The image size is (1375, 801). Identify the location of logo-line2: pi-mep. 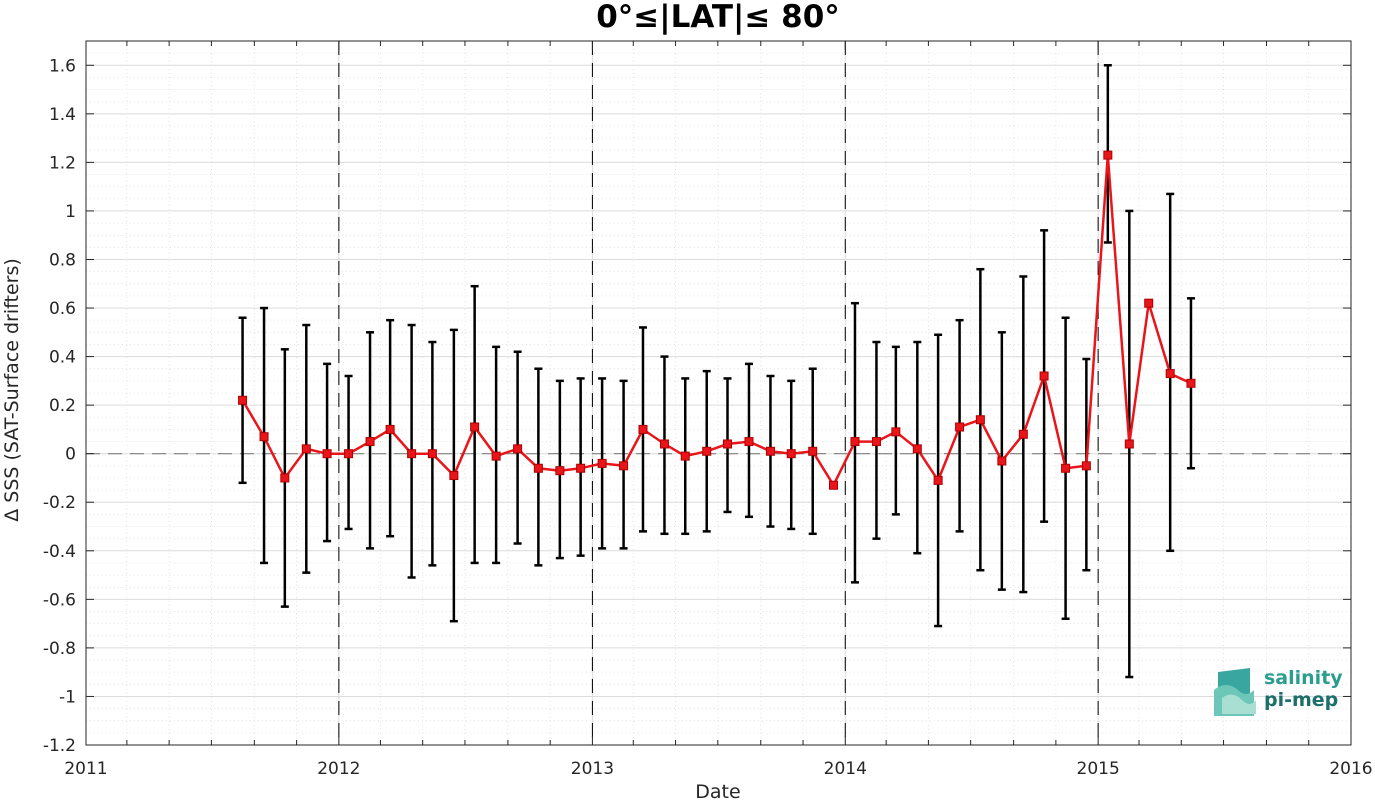
(1301, 700).